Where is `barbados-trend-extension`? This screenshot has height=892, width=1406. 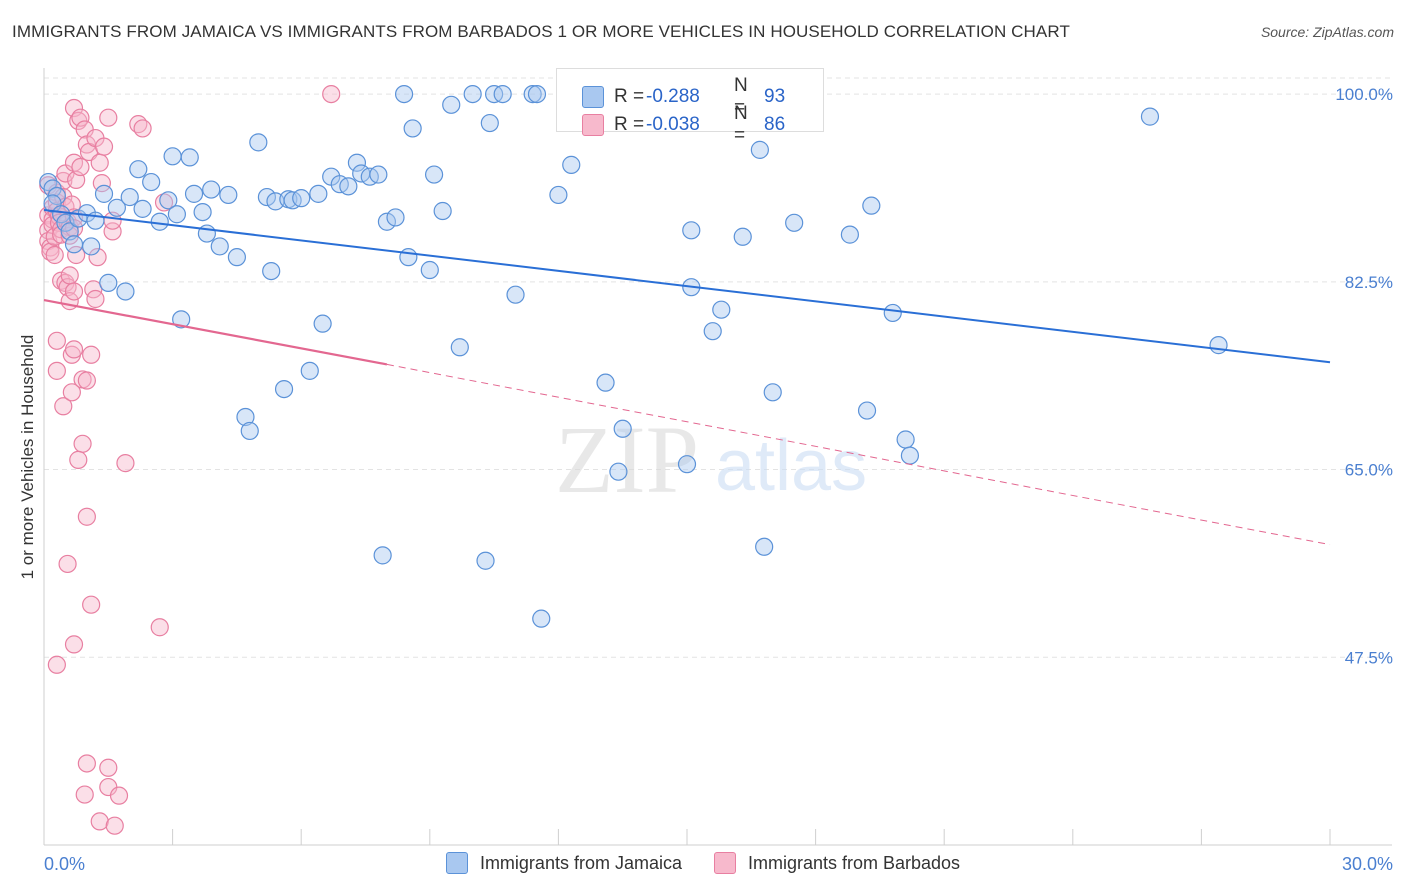 barbados-trend-extension is located at coordinates (858, 454).